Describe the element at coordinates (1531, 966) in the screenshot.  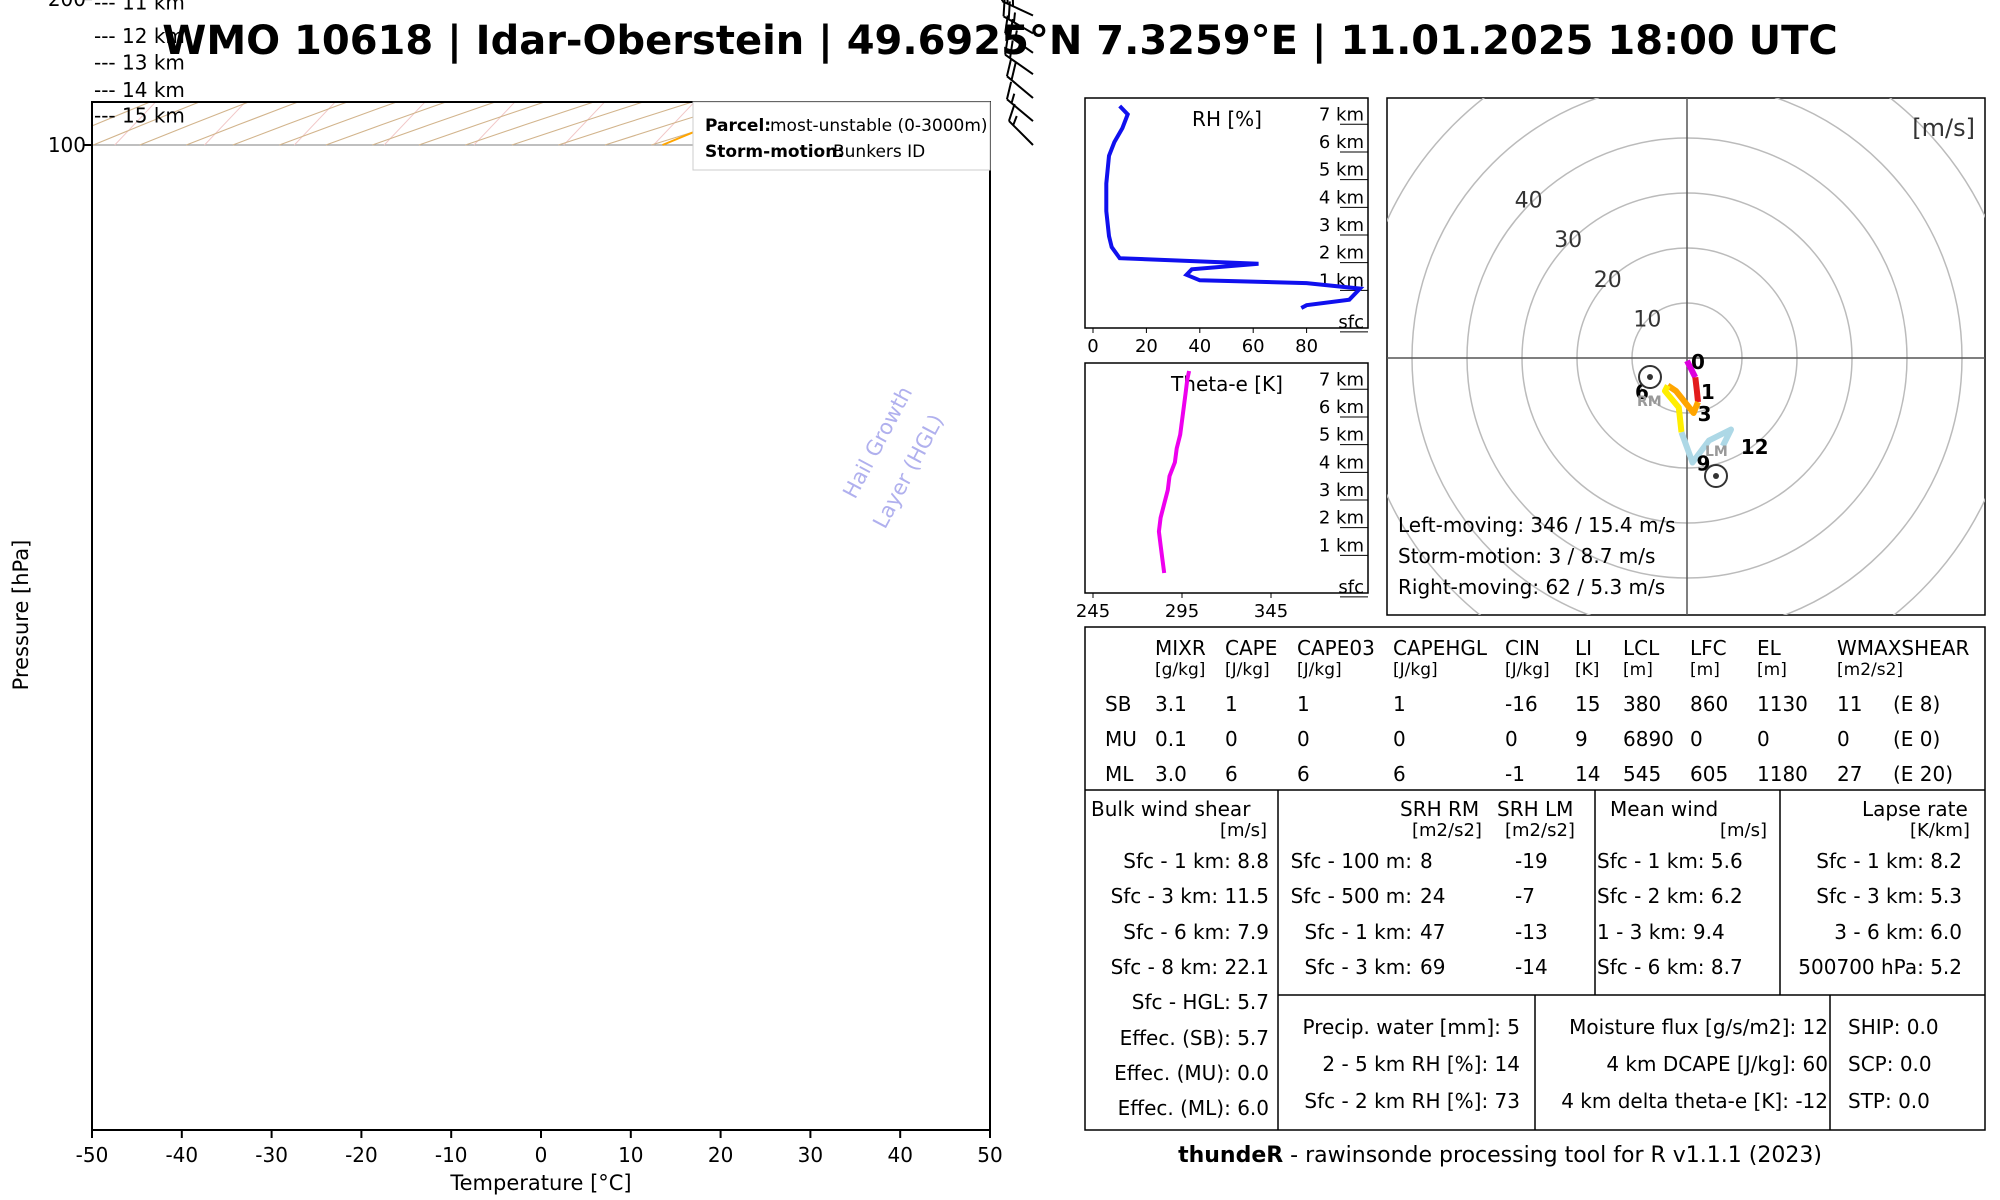
I see `srh-lm-value: -14` at that location.